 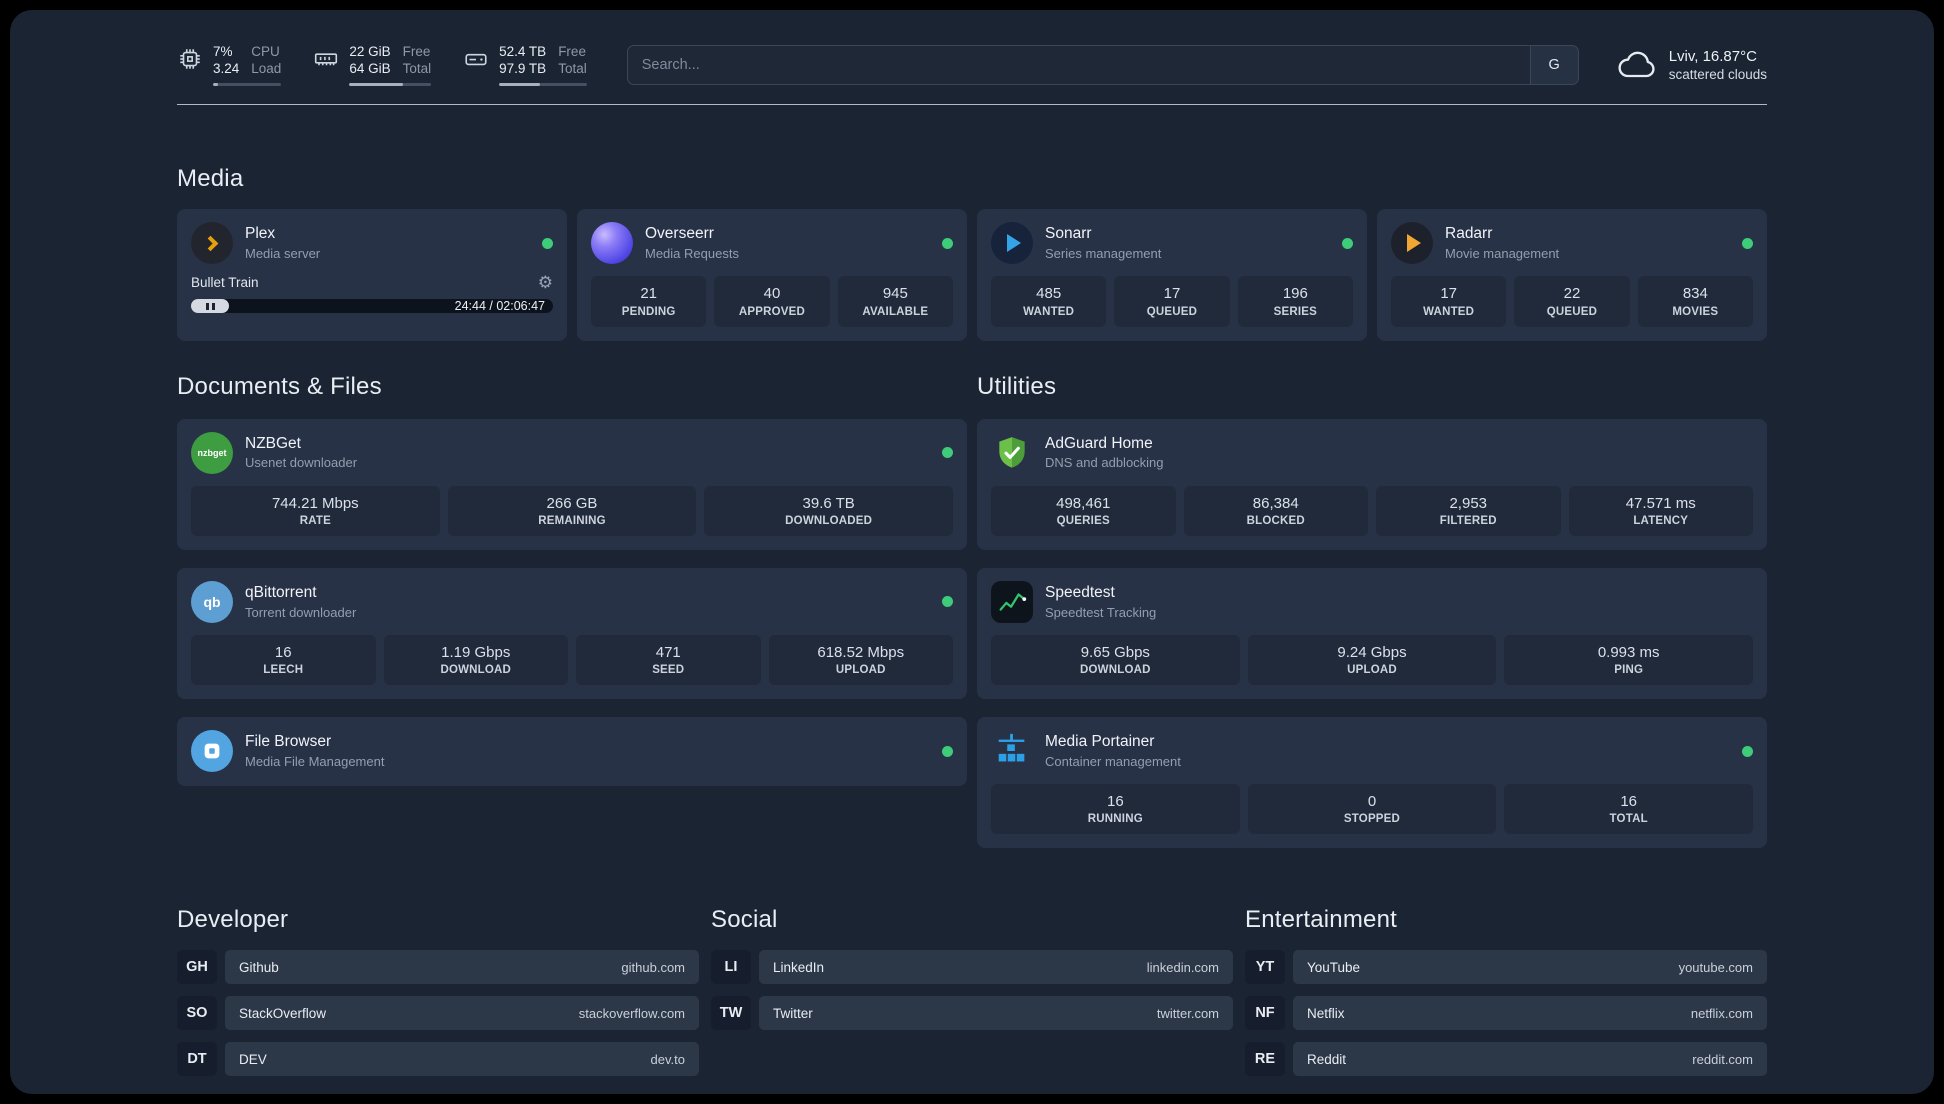 What do you see at coordinates (692, 254) in the screenshot?
I see `app-subtitle: Media Requests` at bounding box center [692, 254].